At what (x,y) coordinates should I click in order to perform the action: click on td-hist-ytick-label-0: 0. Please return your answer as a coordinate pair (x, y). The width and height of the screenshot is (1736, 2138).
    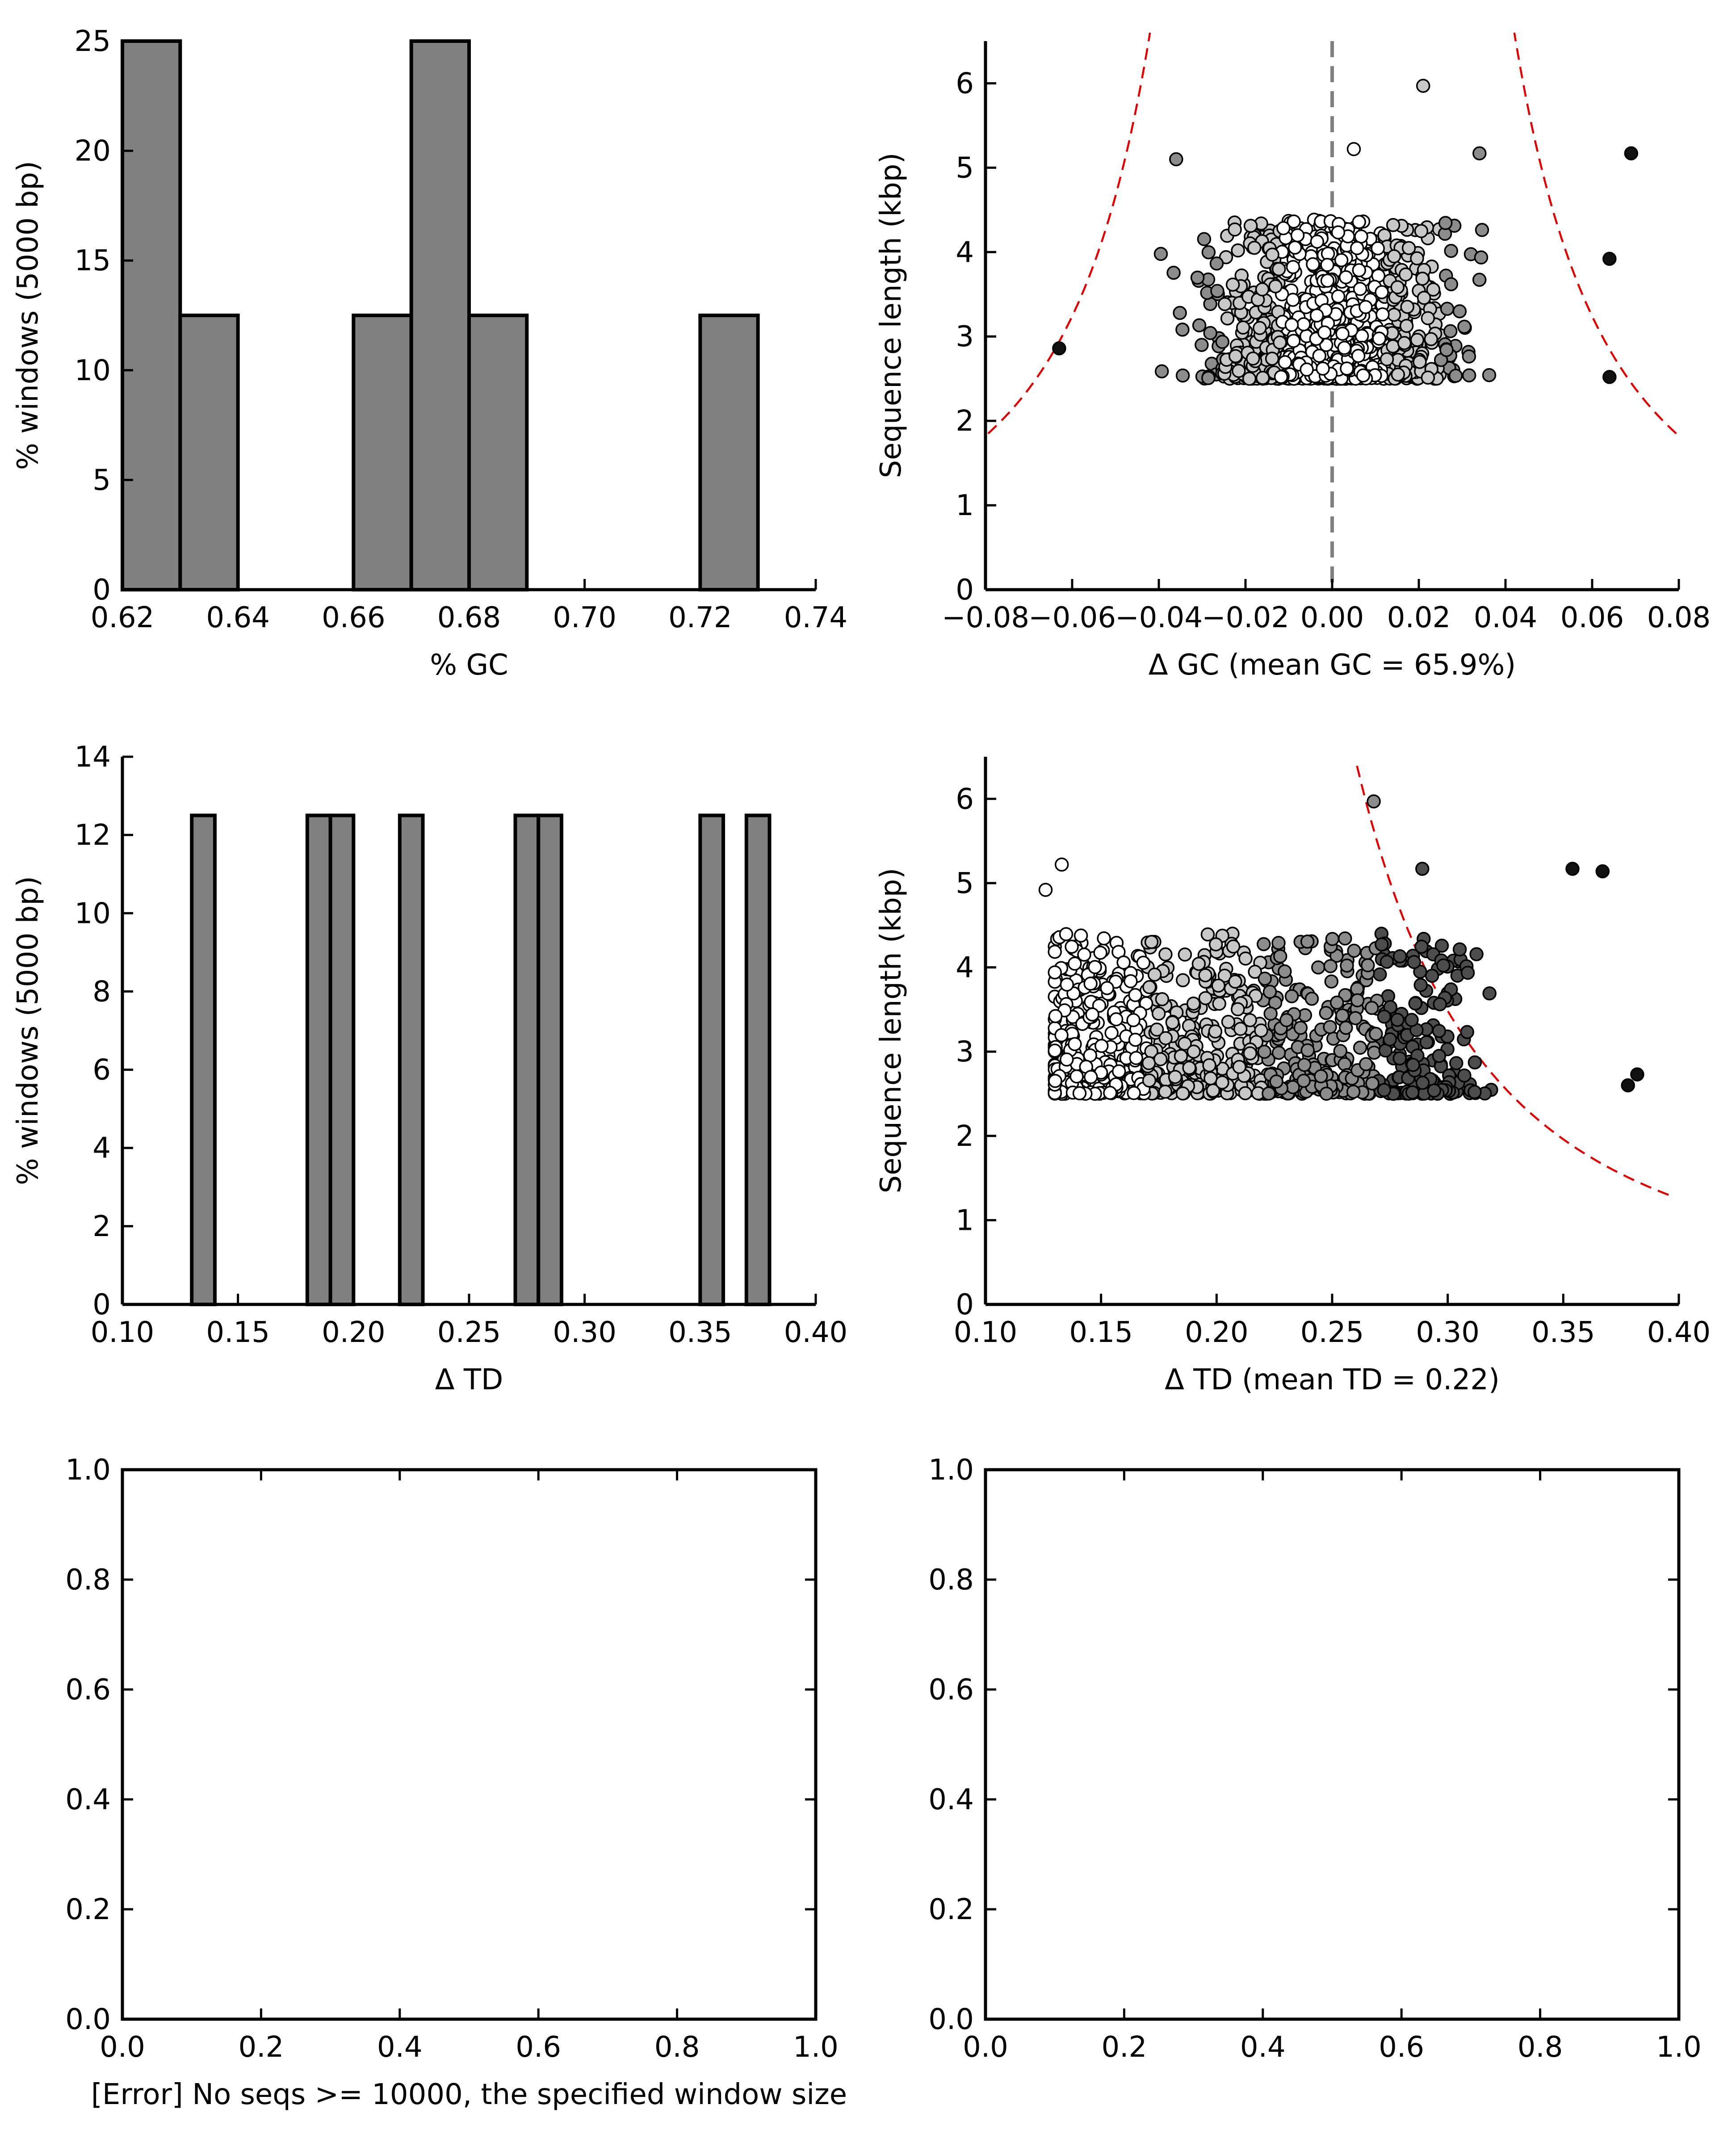
    Looking at the image, I should click on (101, 1305).